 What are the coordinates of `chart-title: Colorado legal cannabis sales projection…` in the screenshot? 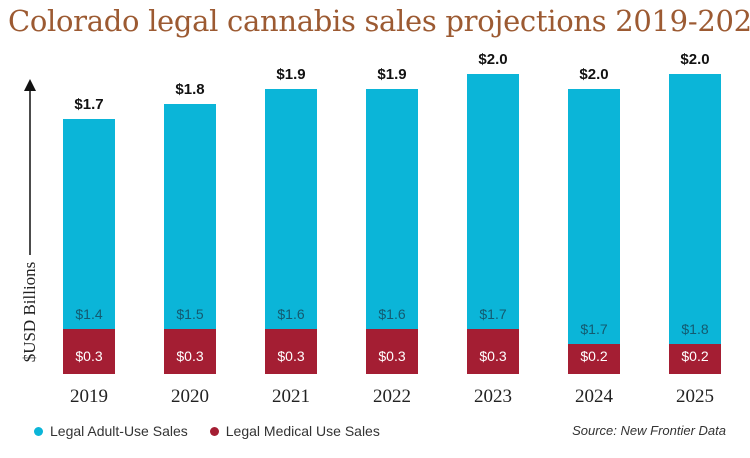 It's located at (379, 21).